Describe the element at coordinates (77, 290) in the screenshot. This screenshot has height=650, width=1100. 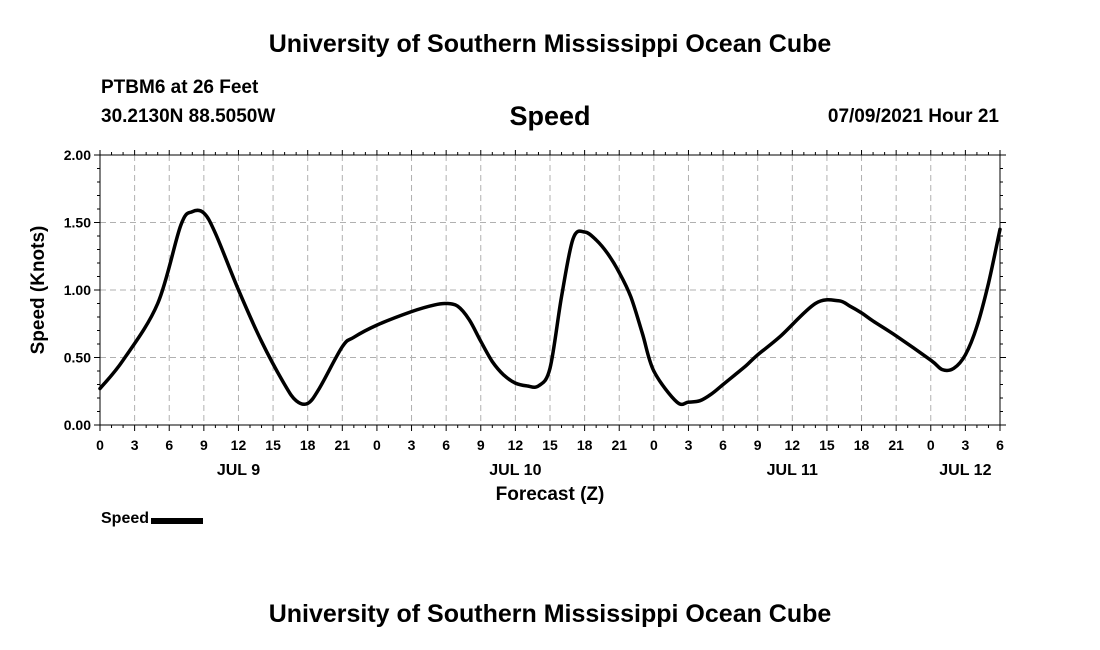
I see `y-tick-label: 1.00` at that location.